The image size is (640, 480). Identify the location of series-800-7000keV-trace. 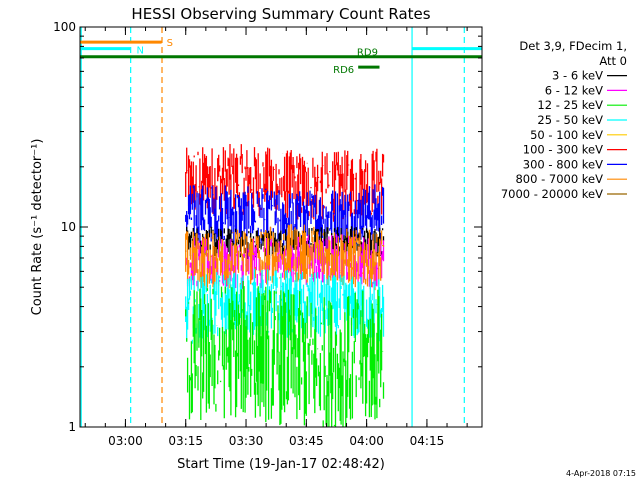
(285, 257).